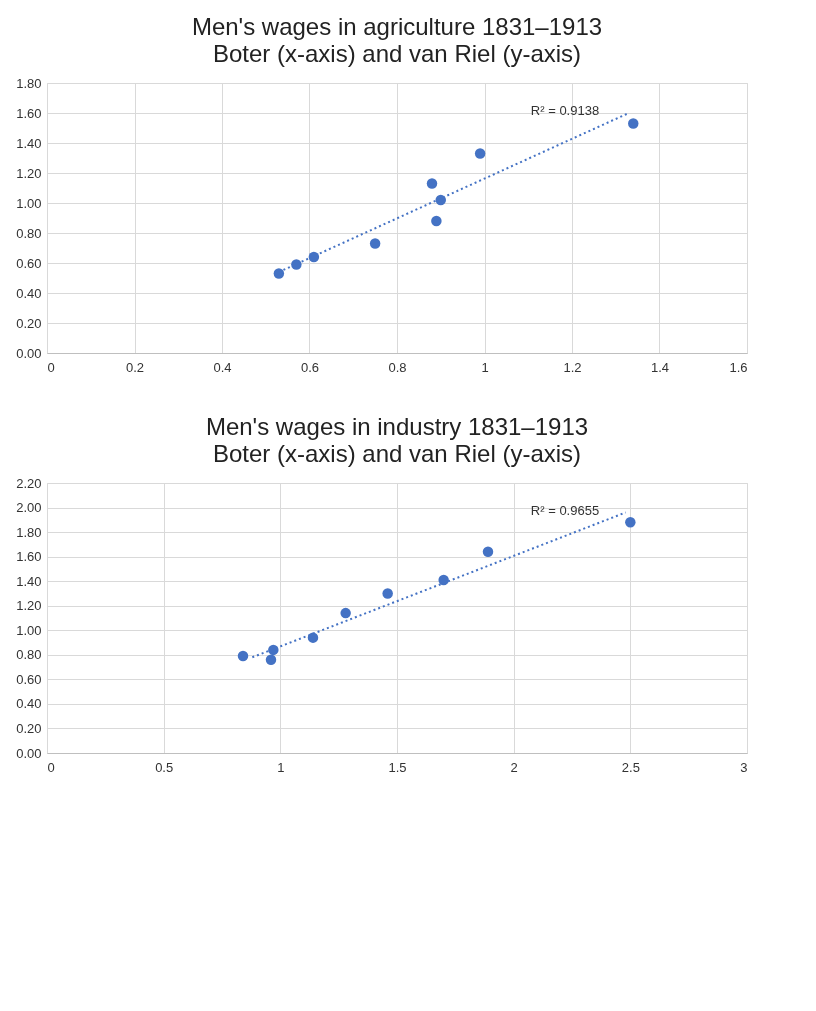 The width and height of the screenshot is (816, 1011). Describe the element at coordinates (397, 767) in the screenshot. I see `x-tick-label: 1.5` at that location.